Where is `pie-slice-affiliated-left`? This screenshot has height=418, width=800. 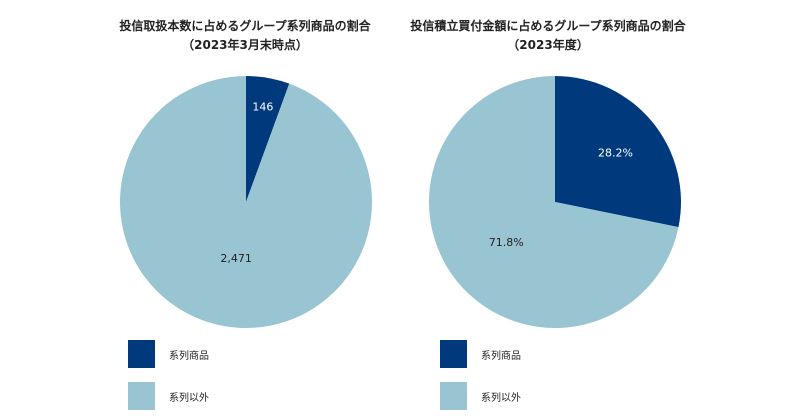
pie-slice-affiliated-left is located at coordinates (268, 139).